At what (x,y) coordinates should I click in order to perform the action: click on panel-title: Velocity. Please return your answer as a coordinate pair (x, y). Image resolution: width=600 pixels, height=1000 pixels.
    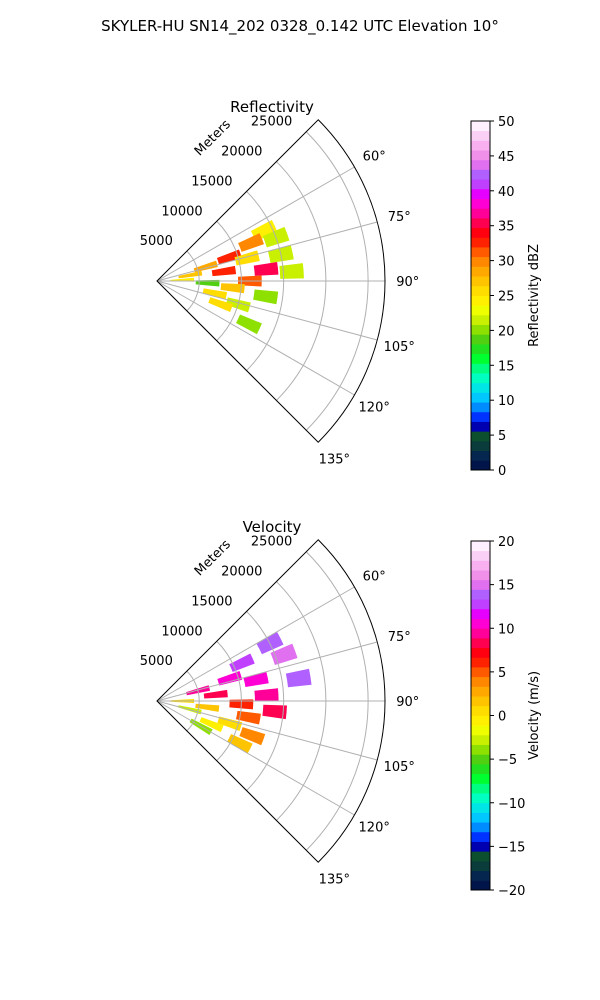
    Looking at the image, I should click on (272, 527).